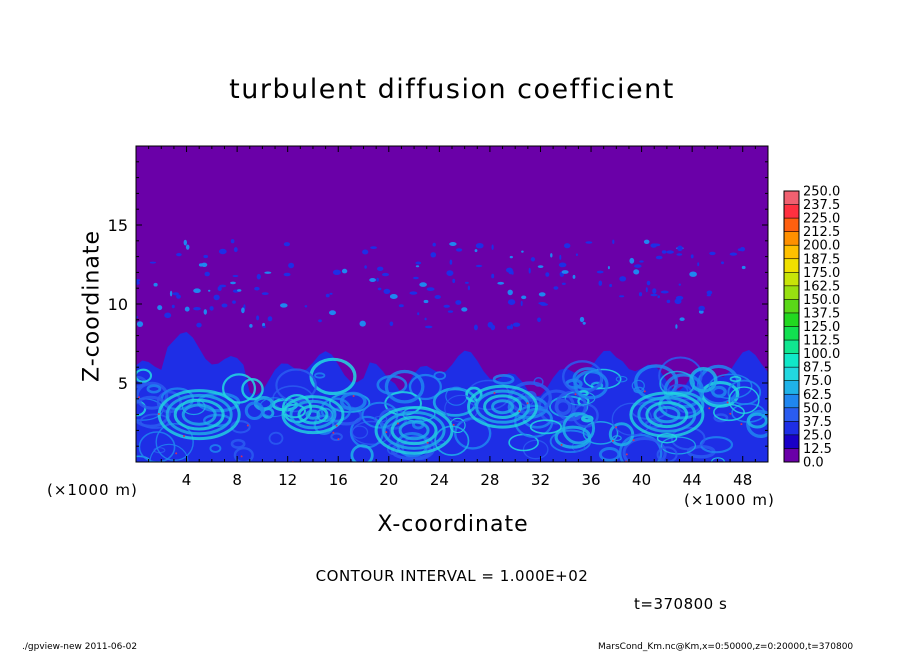  I want to click on x-tick-label: 16, so click(338, 480).